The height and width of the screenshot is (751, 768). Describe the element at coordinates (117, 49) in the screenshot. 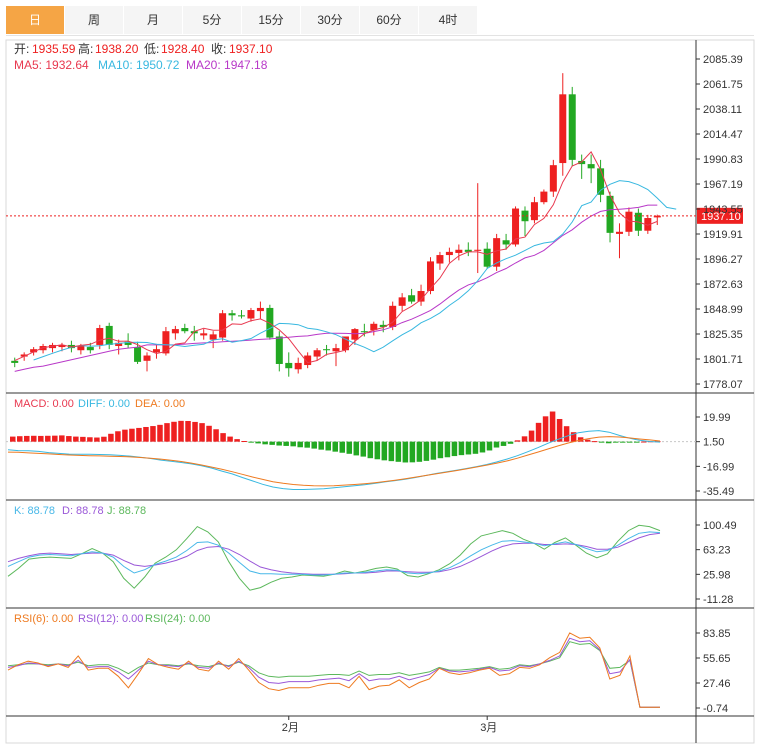

I see `high-value: 1938.20` at that location.